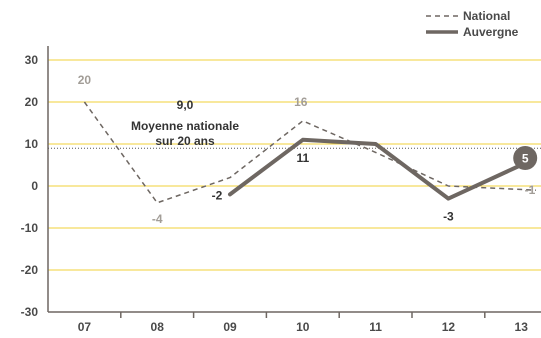  I want to click on auvergne-data-label: 5, so click(525, 159).